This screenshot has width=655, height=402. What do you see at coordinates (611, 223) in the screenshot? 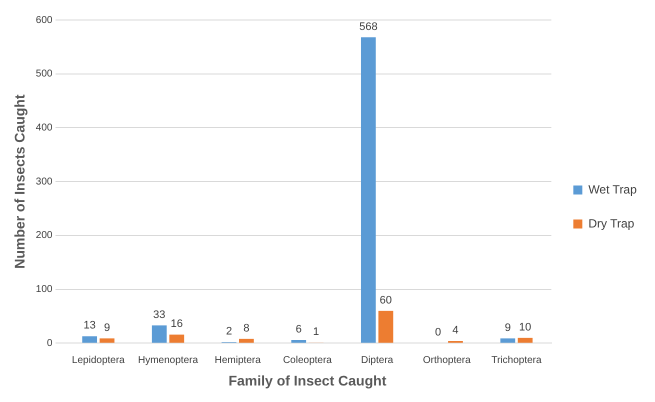
I see `legend-label: Dry Trap` at bounding box center [611, 223].